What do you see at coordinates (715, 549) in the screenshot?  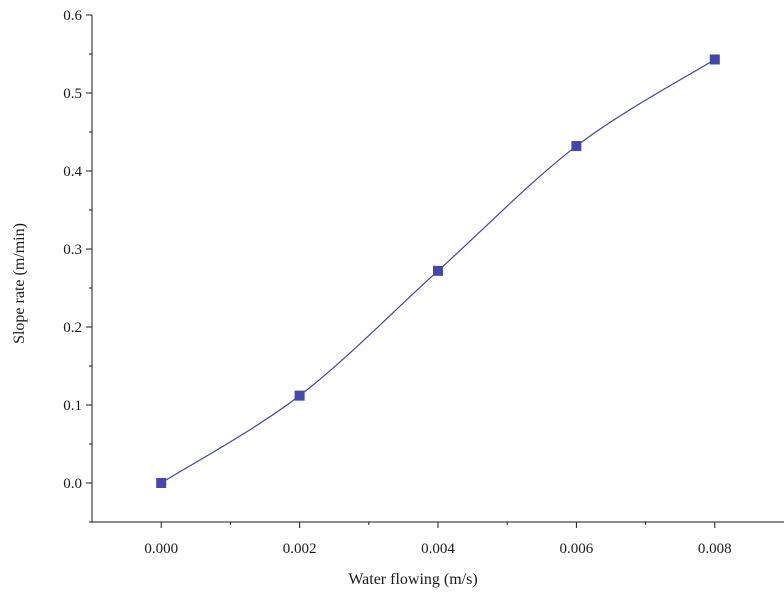 I see `x-tick-label: 0.008` at bounding box center [715, 549].